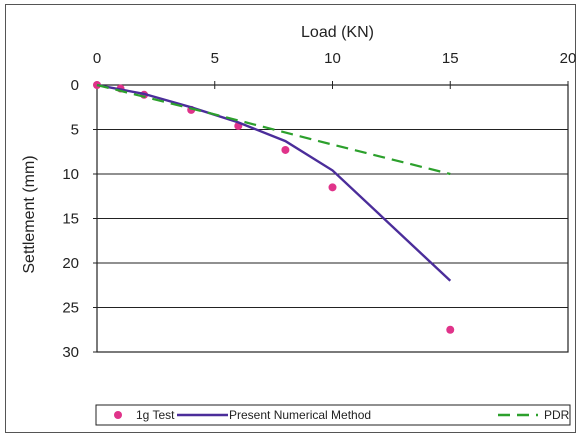  What do you see at coordinates (285, 149) in the screenshot?
I see `1g-test-point-5` at bounding box center [285, 149].